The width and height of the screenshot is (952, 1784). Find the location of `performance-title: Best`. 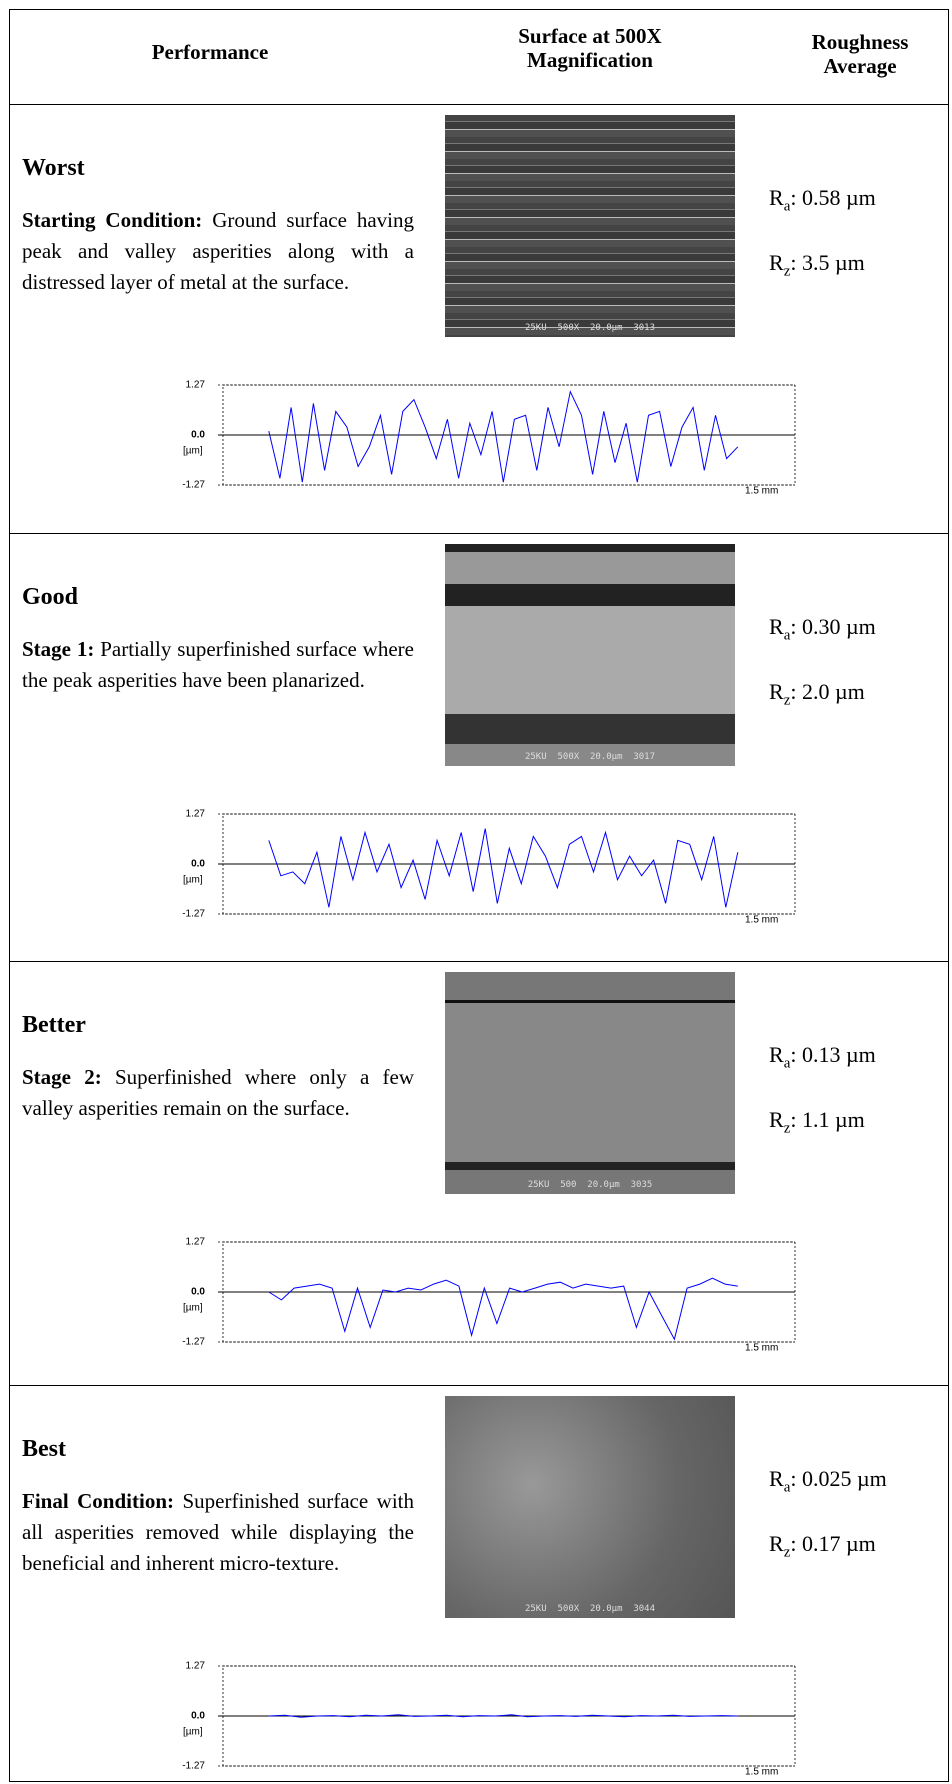

performance-title: Best is located at coordinates (44, 1449).